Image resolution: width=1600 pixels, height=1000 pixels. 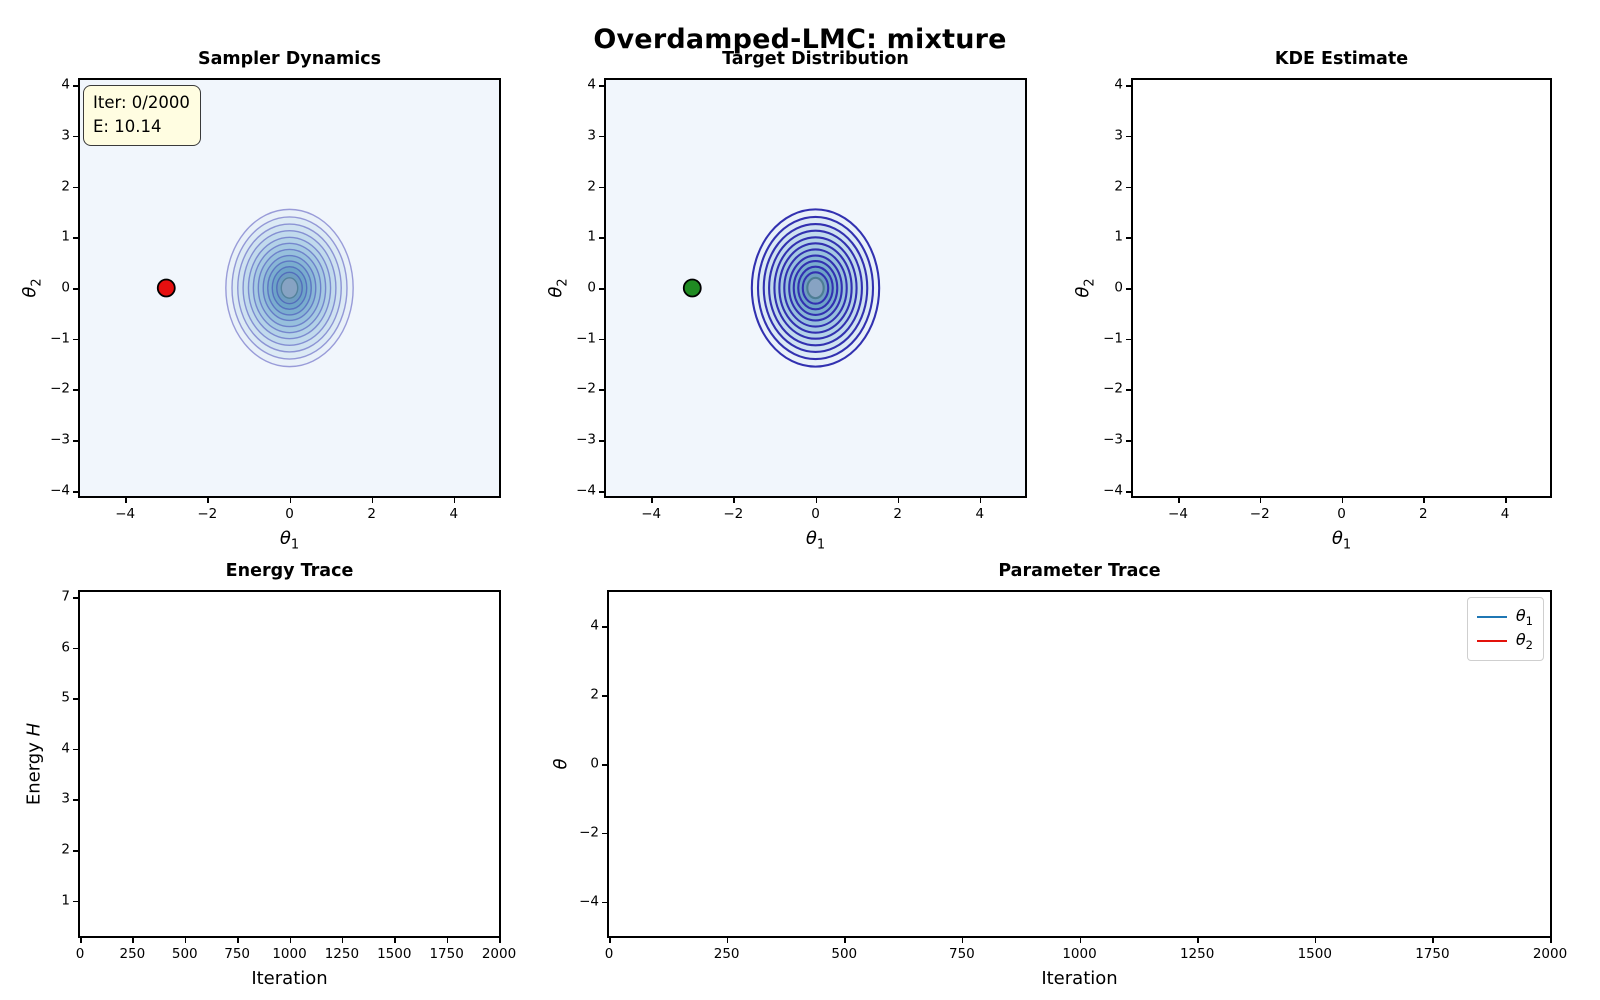 I want to click on figure-title: Overdamped-LMC: mixture, so click(x=800, y=39).